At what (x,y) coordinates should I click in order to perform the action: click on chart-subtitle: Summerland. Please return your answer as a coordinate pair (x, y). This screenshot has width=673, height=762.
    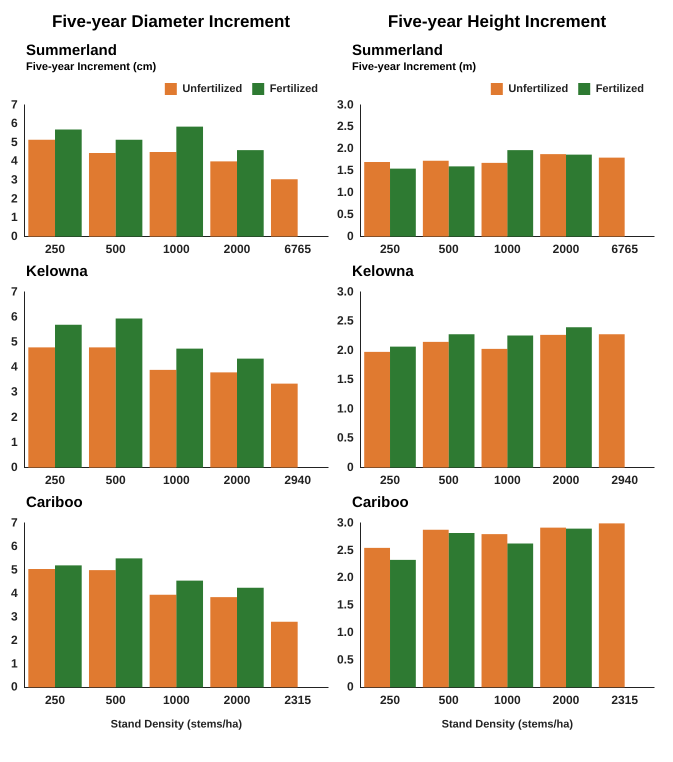
    Looking at the image, I should click on (72, 50).